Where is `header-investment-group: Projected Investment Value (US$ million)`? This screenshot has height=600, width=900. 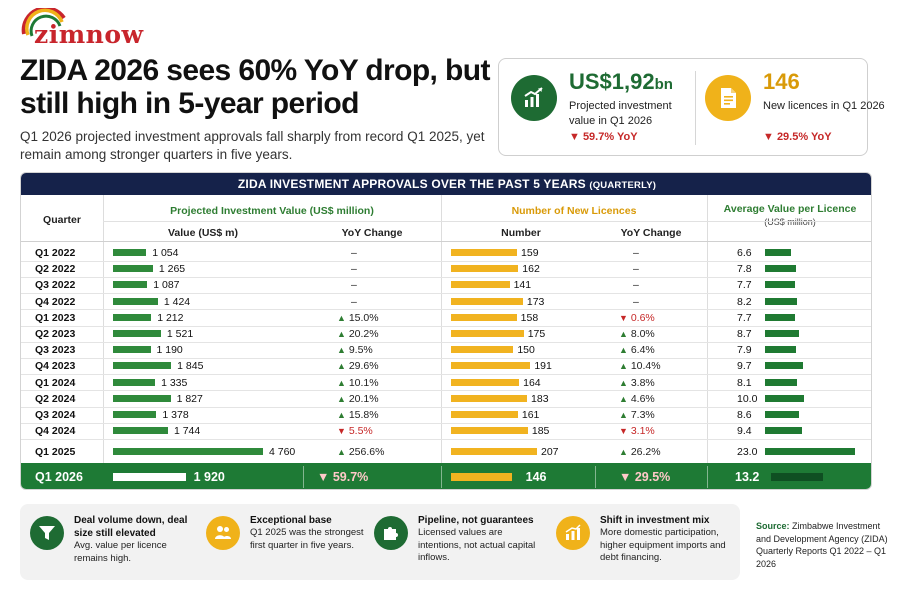
header-investment-group: Projected Investment Value (US$ million) is located at coordinates (272, 211).